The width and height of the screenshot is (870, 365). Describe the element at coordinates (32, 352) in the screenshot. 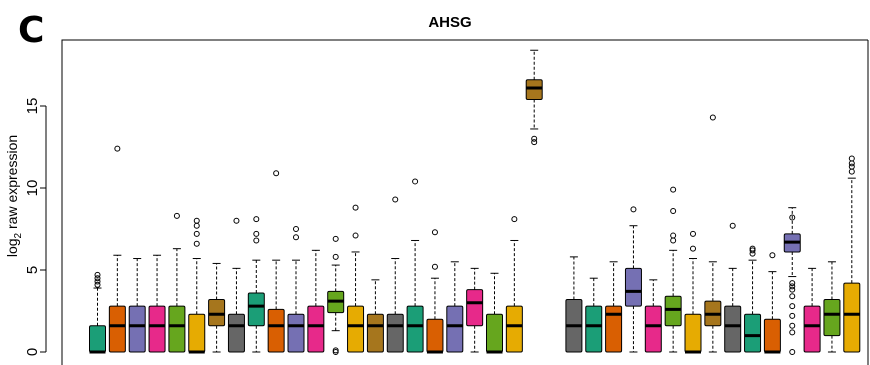

I see `y-tick-label: 0` at that location.